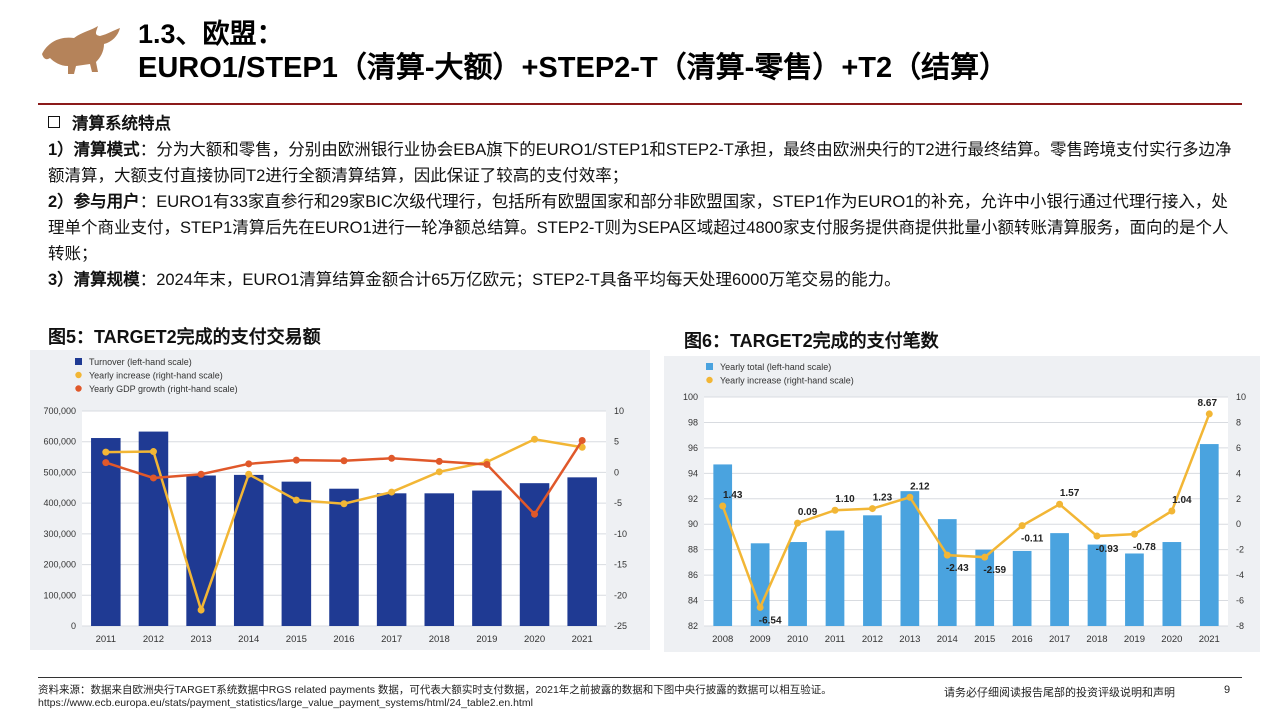 The height and width of the screenshot is (720, 1280). Describe the element at coordinates (59, 472) in the screenshot. I see `y-left-tick-label: 500,000` at that location.